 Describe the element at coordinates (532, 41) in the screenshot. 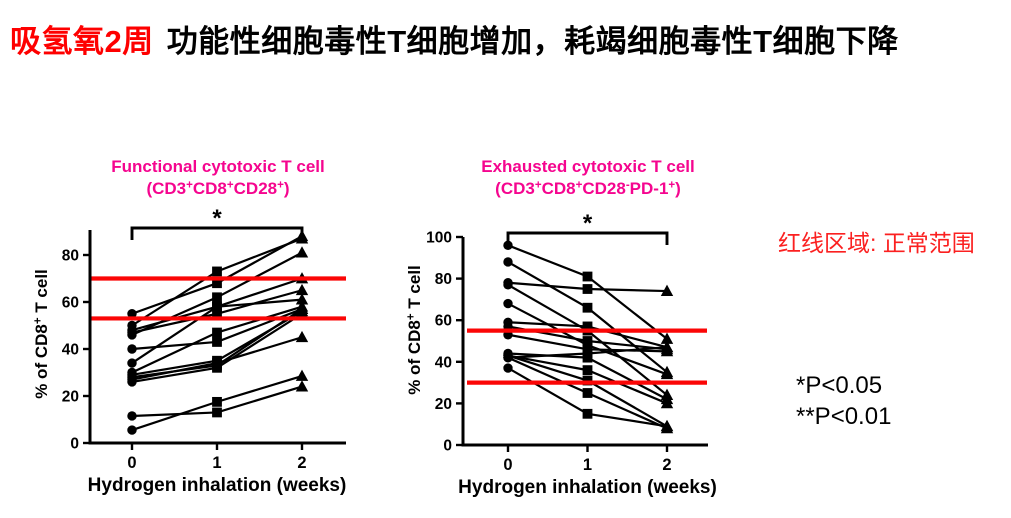

I see `page-title-rest: 功能性细胞毒性T细胞增加，耗竭细胞毒性T细胞下降` at that location.